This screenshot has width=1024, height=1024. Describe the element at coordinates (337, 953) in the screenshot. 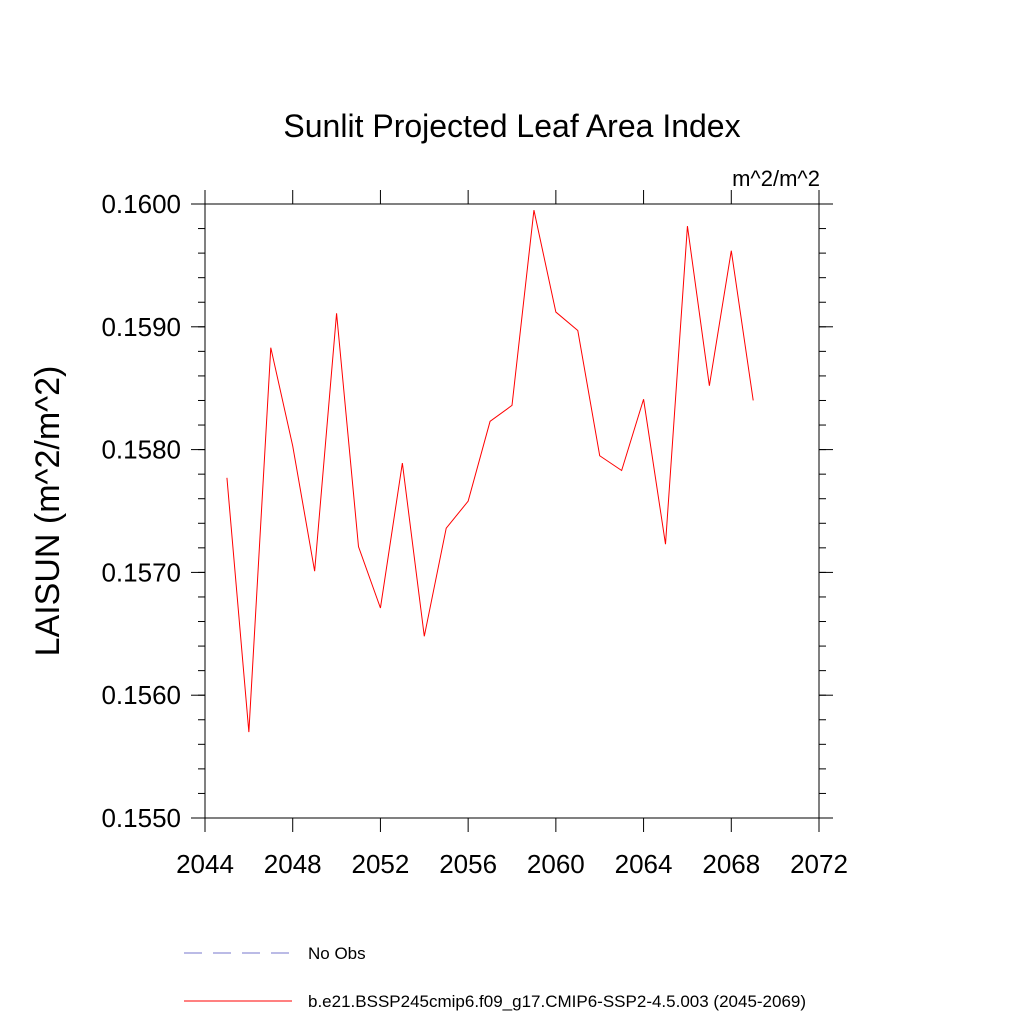

I see `legend-label: No Obs` at that location.